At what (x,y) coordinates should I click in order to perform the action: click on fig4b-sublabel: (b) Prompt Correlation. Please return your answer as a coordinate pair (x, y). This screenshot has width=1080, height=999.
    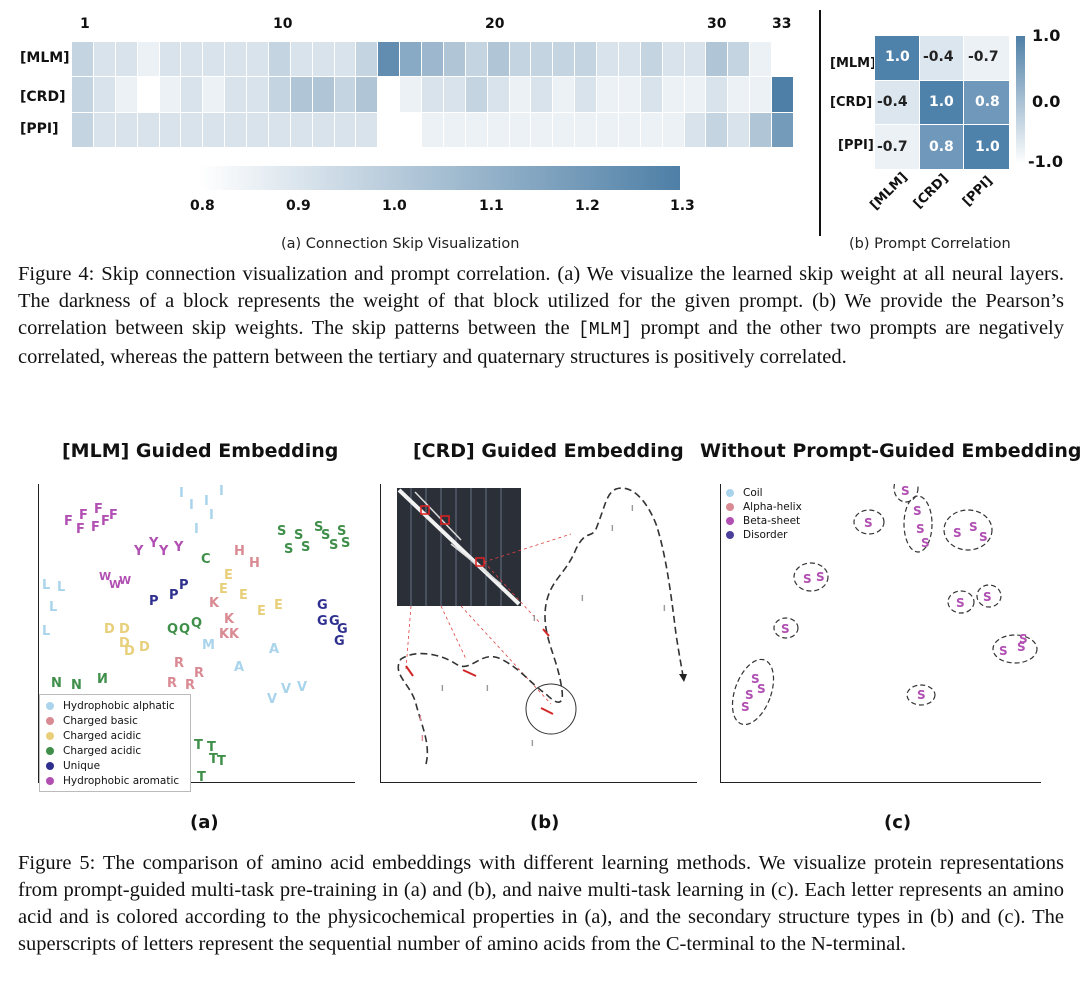
    Looking at the image, I should click on (930, 244).